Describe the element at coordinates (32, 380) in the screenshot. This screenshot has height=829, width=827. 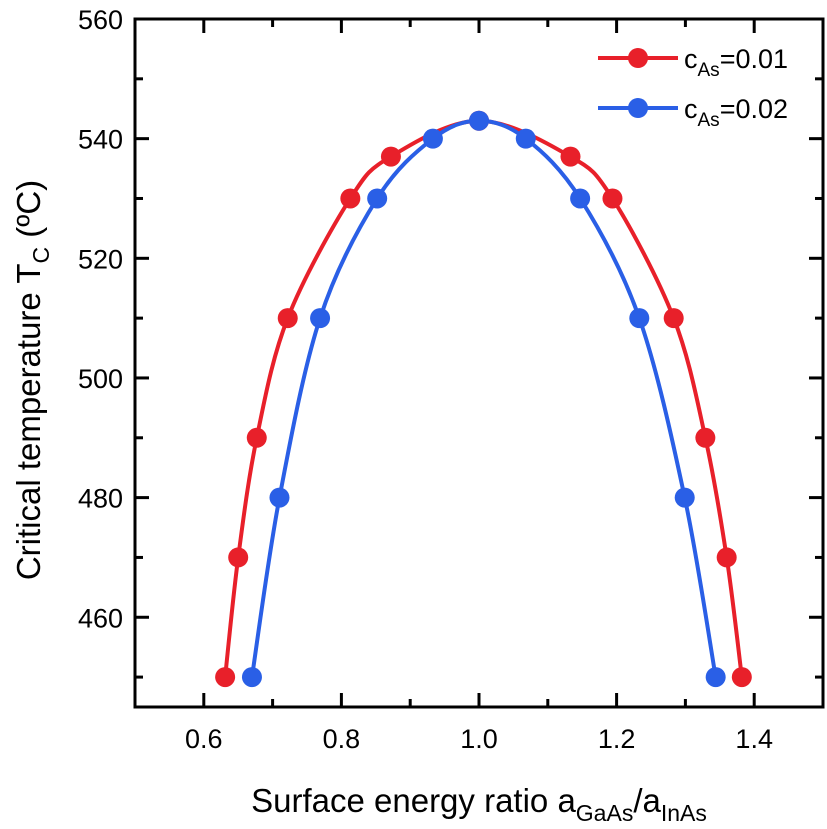
I see `y-axis-title: Critical temperature TC (ºC)` at that location.